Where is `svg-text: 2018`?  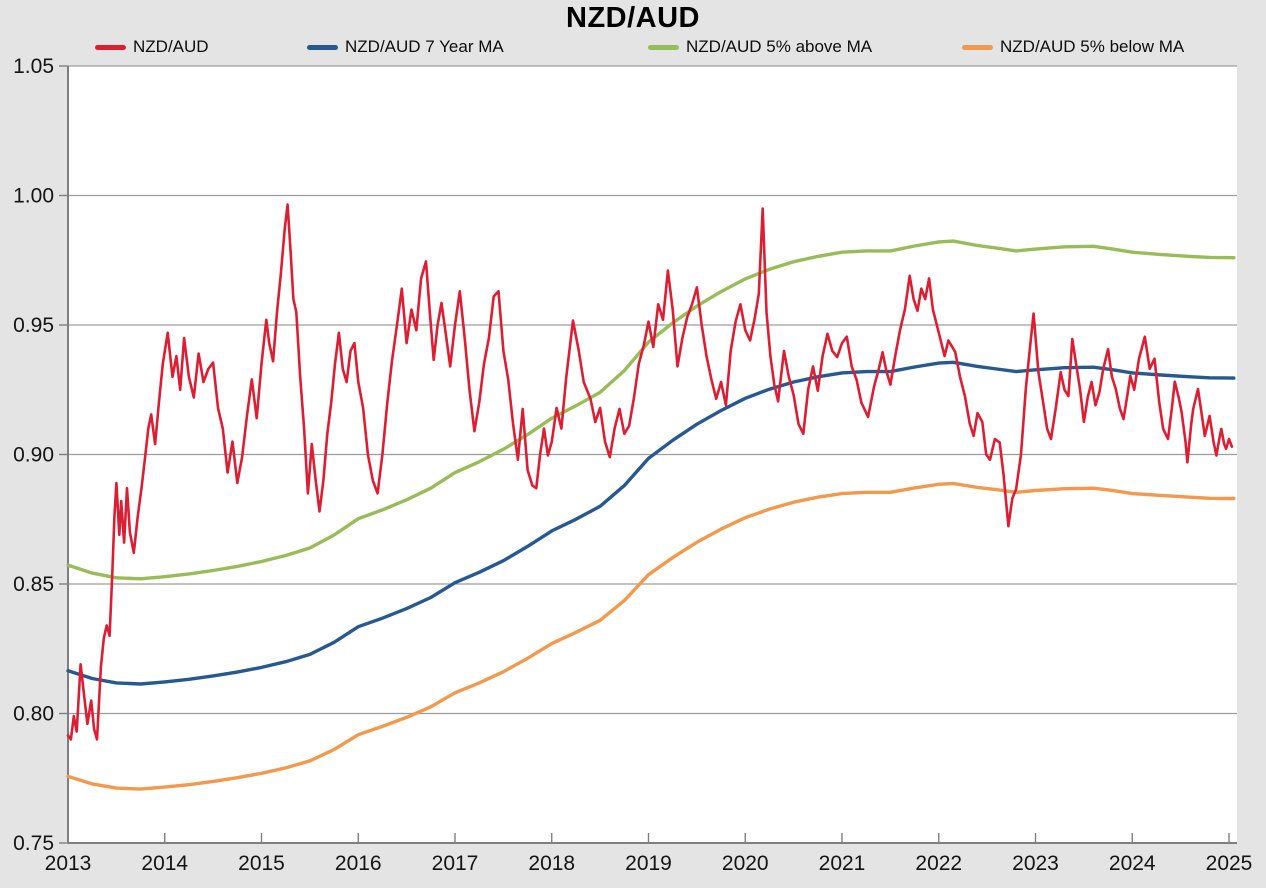
svg-text: 2018 is located at coordinates (551, 863).